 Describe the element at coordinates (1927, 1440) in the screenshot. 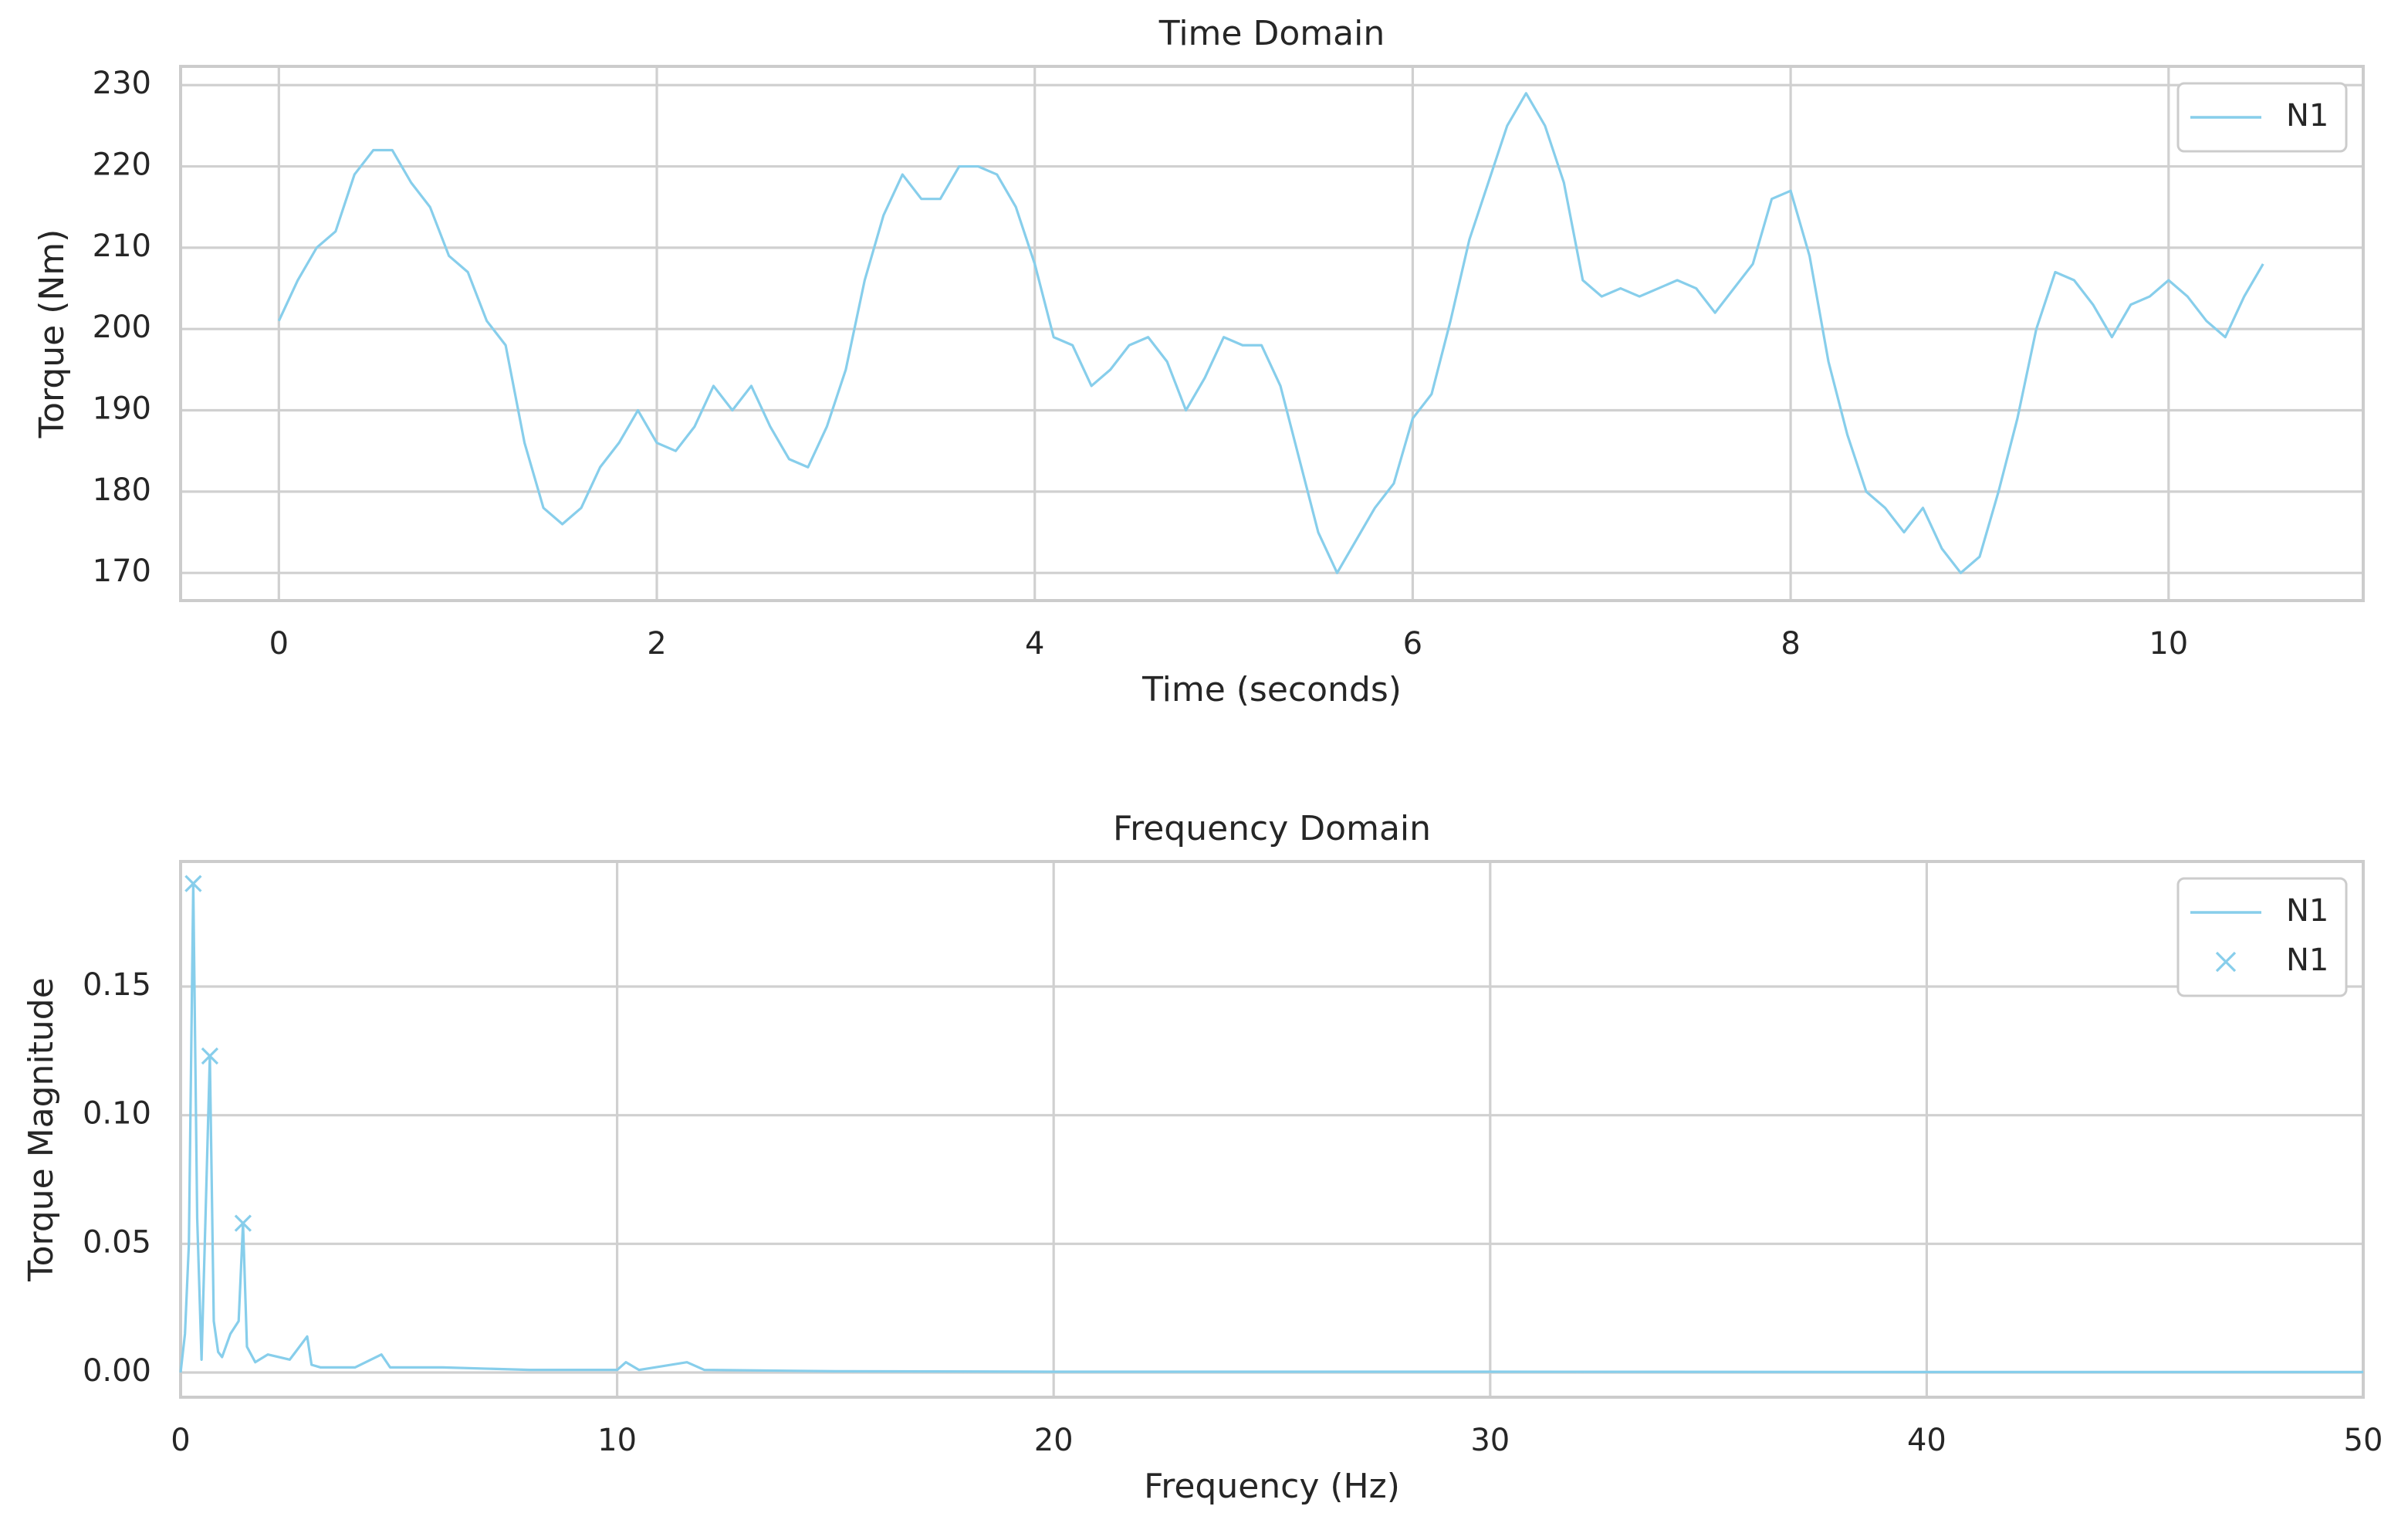

I see `x-tick-label: 40` at that location.